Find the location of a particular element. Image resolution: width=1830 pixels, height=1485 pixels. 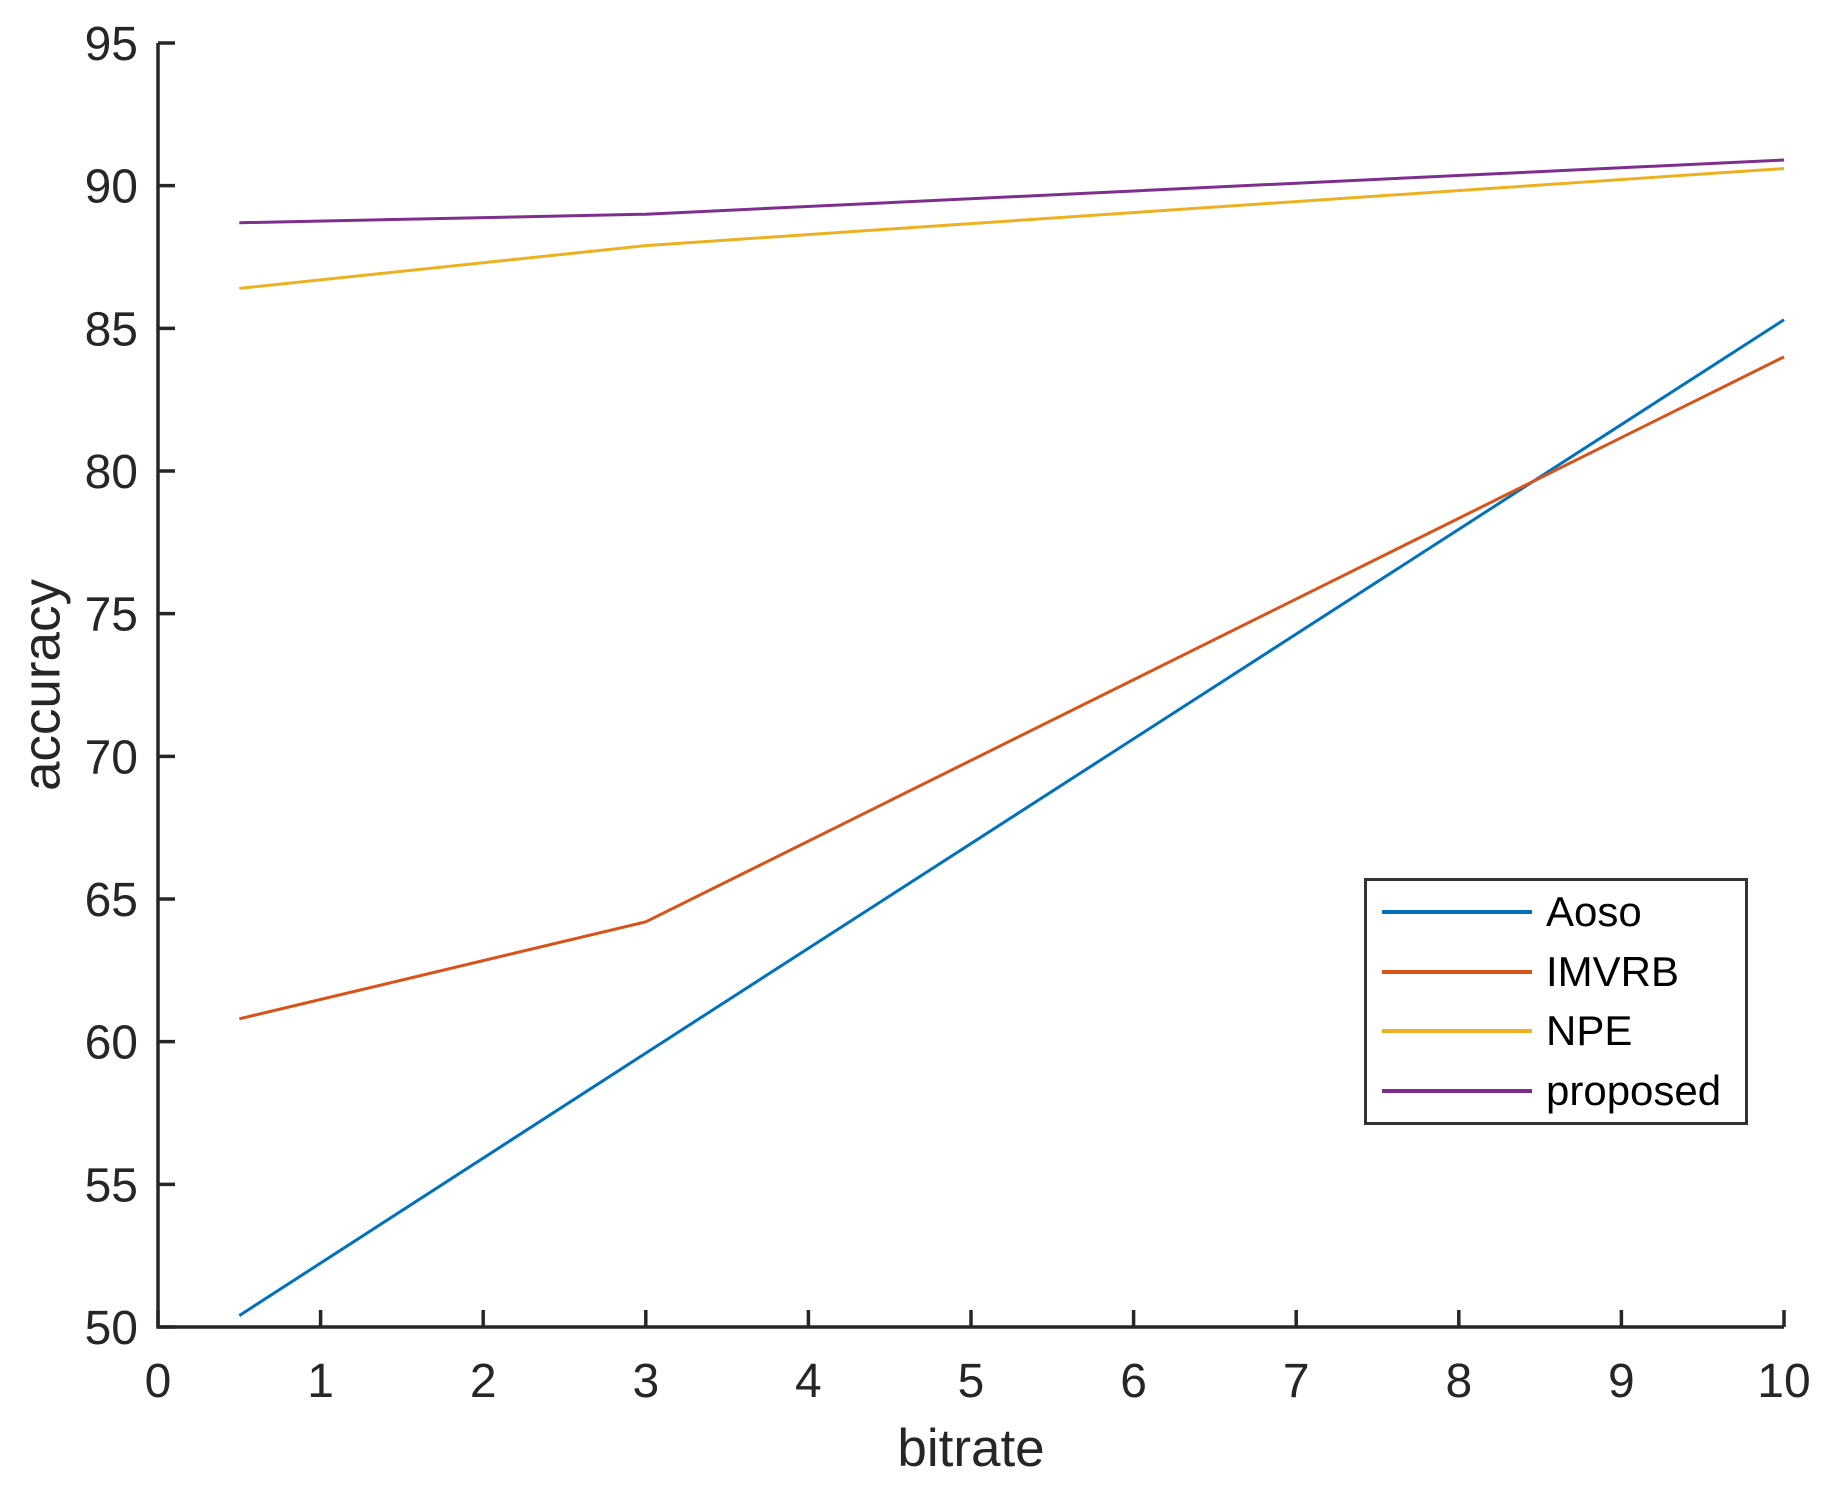

legend: Aoso IMVRB NPE proposed is located at coordinates (1556, 1001).